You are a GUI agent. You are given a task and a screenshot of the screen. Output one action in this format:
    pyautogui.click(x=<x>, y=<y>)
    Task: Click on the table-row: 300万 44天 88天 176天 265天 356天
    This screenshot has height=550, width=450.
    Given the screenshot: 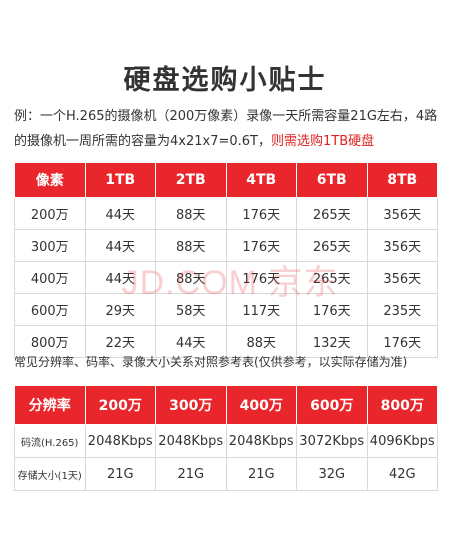 What is the action you would take?
    pyautogui.click(x=226, y=245)
    